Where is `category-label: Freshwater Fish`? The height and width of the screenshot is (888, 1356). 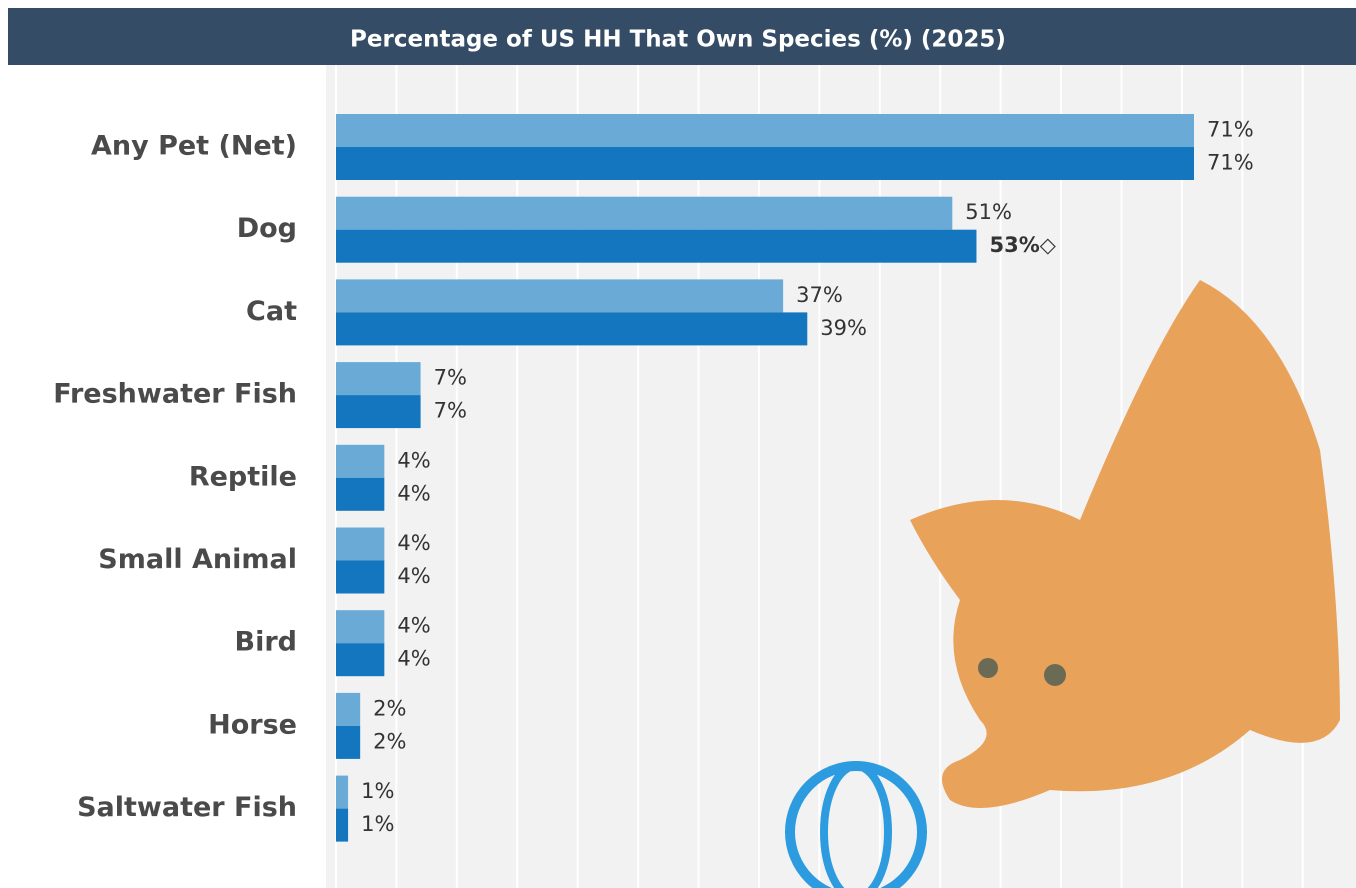 category-label: Freshwater Fish is located at coordinates (175, 394).